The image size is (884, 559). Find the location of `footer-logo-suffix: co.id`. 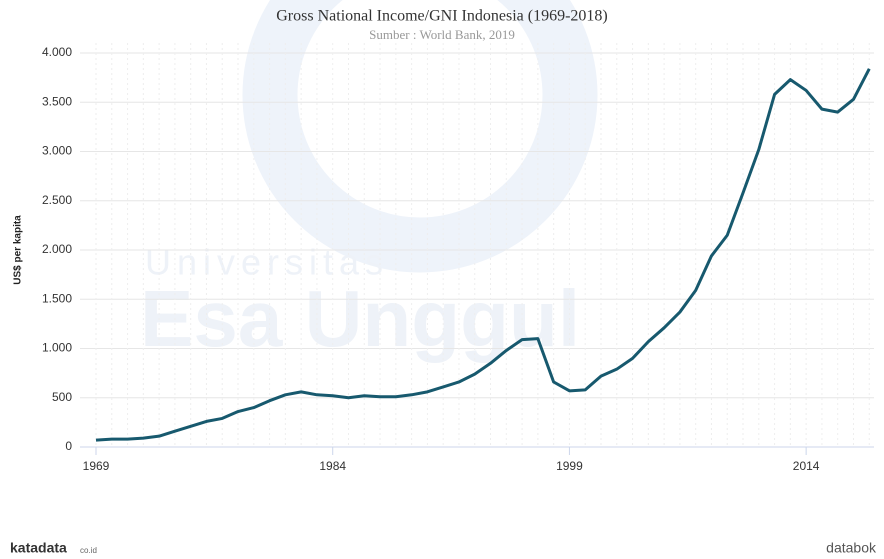

footer-logo-suffix: co.id is located at coordinates (88, 550).